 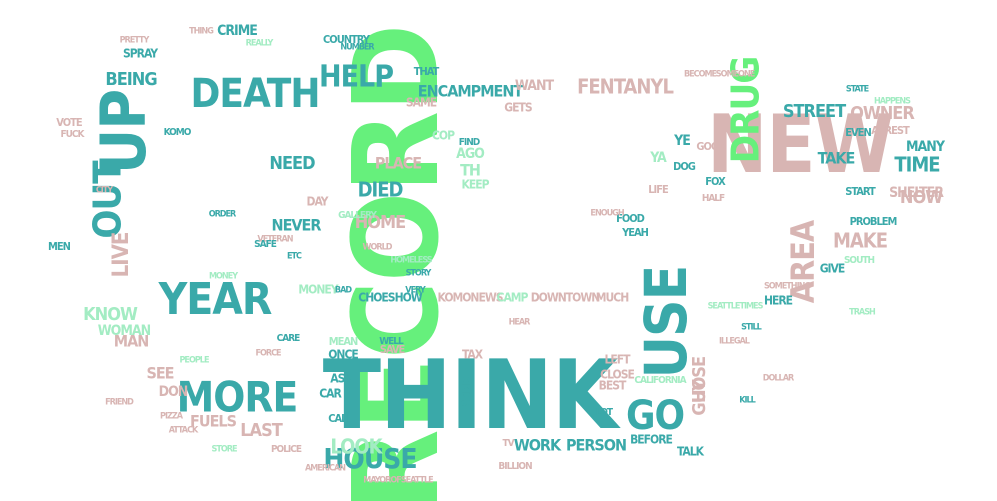 What do you see at coordinates (658, 189) in the screenshot?
I see `cloud-word: LIFE` at bounding box center [658, 189].